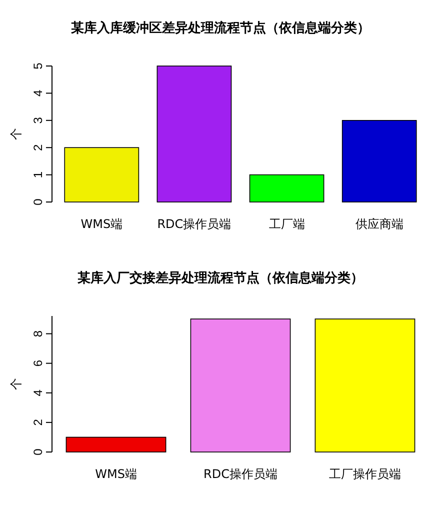 The image size is (441, 506). Describe the element at coordinates (38, 334) in the screenshot. I see `y-tick-label: 8` at that location.